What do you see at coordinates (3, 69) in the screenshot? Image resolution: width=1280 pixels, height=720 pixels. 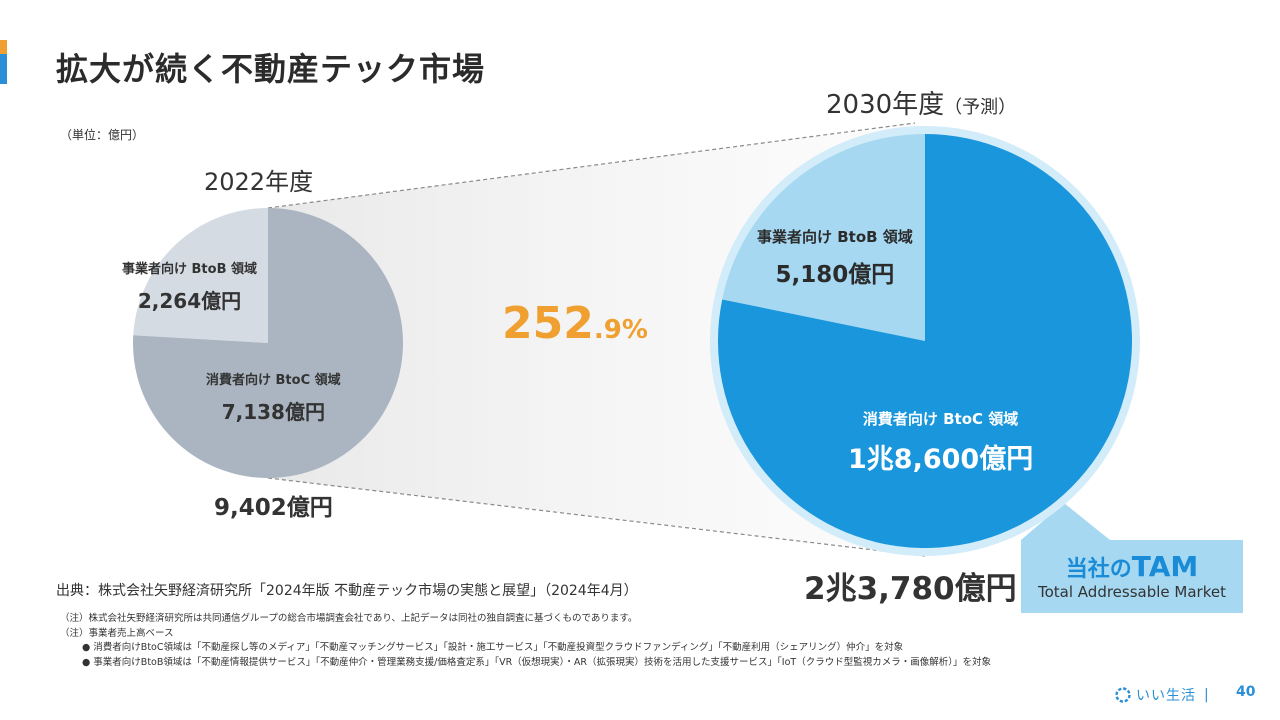 I see `accent-bar-blue` at bounding box center [3, 69].